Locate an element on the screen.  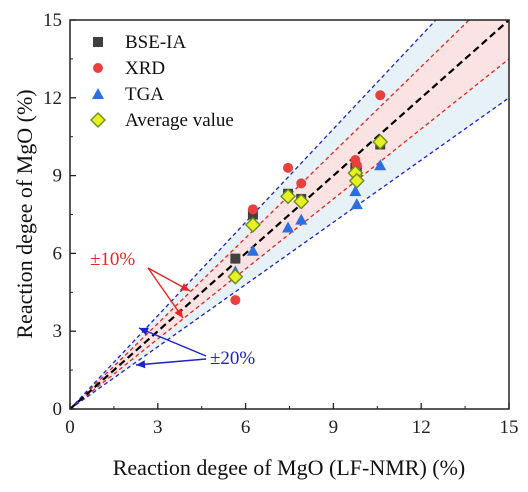
arrow-10-upper-head is located at coordinates (185, 287).